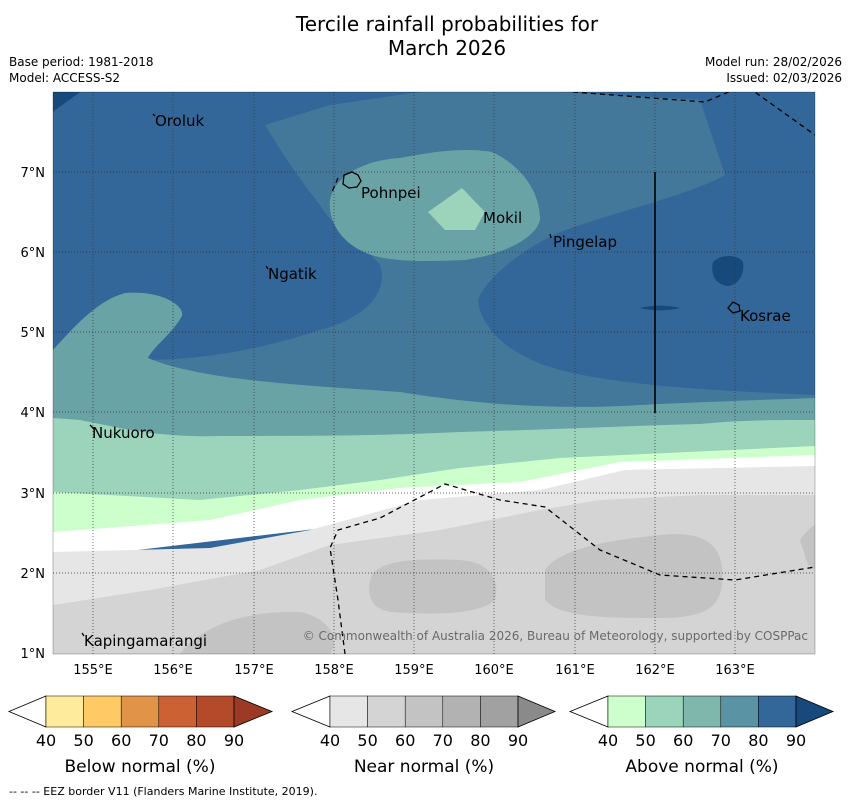  What do you see at coordinates (254, 670) in the screenshot?
I see `lon-tick: 157°E` at bounding box center [254, 670].